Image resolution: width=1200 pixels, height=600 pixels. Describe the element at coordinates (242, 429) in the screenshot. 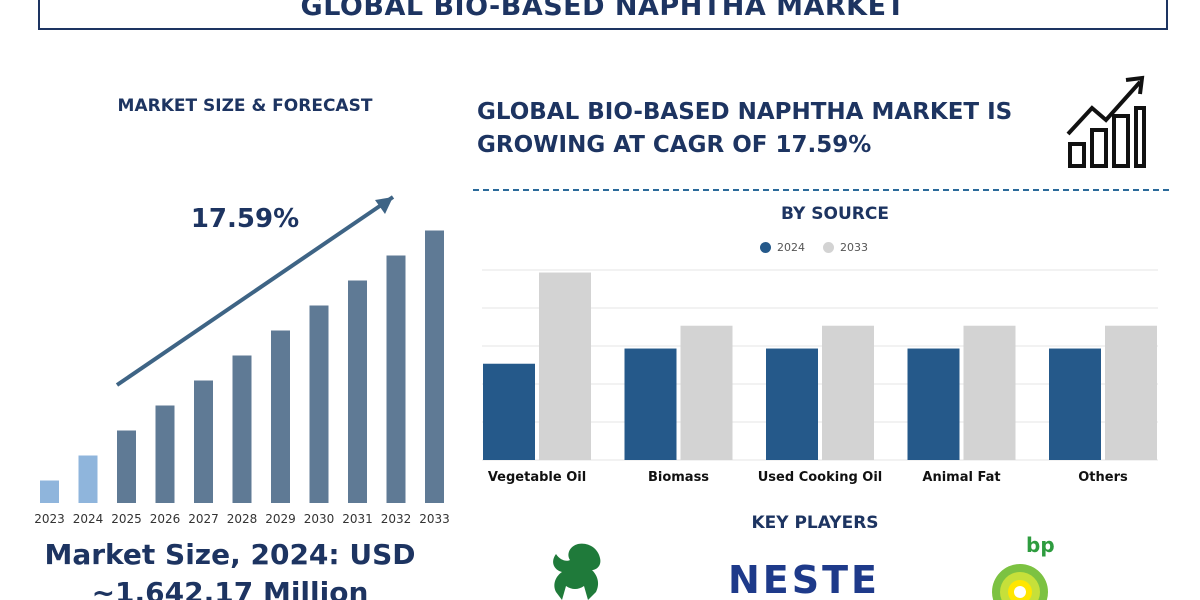

I see `forecast-bar-2028` at that location.